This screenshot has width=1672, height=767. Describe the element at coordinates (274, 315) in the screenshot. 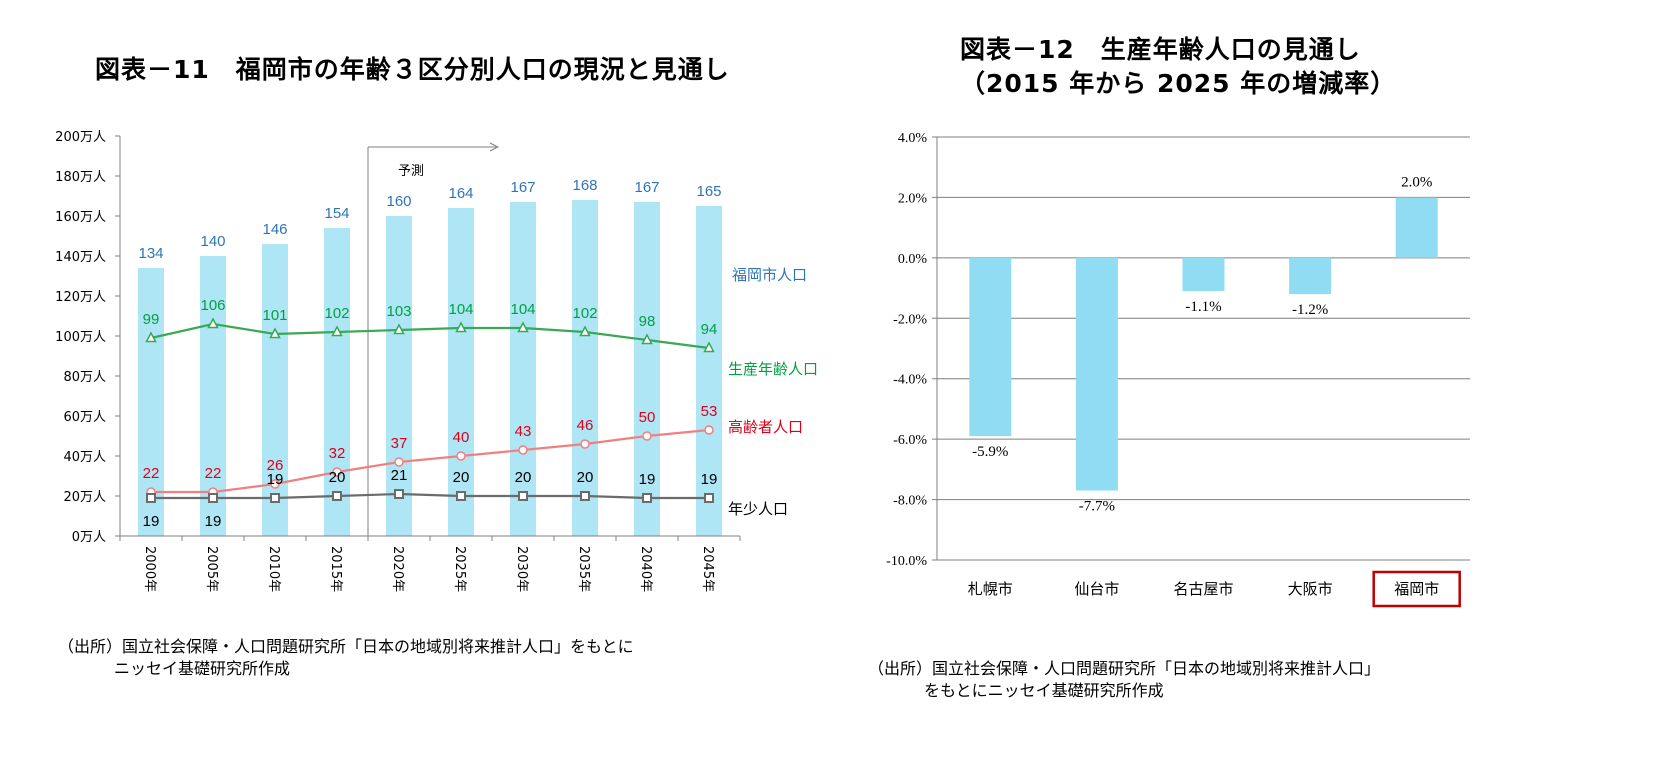

I see `line-point-label: 101` at that location.